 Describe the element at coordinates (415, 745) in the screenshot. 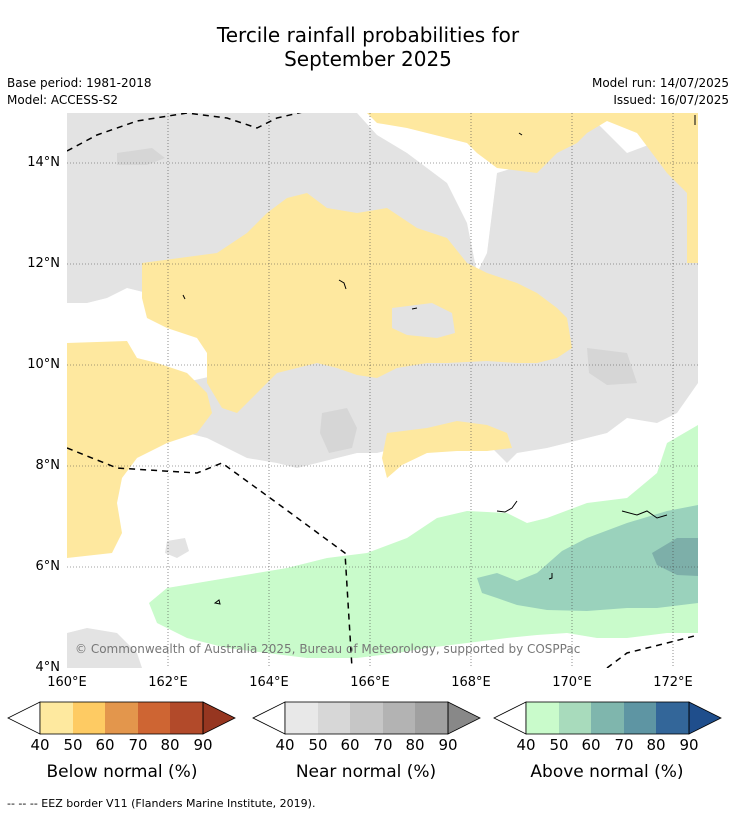

I see `near-tick-80: 80` at that location.